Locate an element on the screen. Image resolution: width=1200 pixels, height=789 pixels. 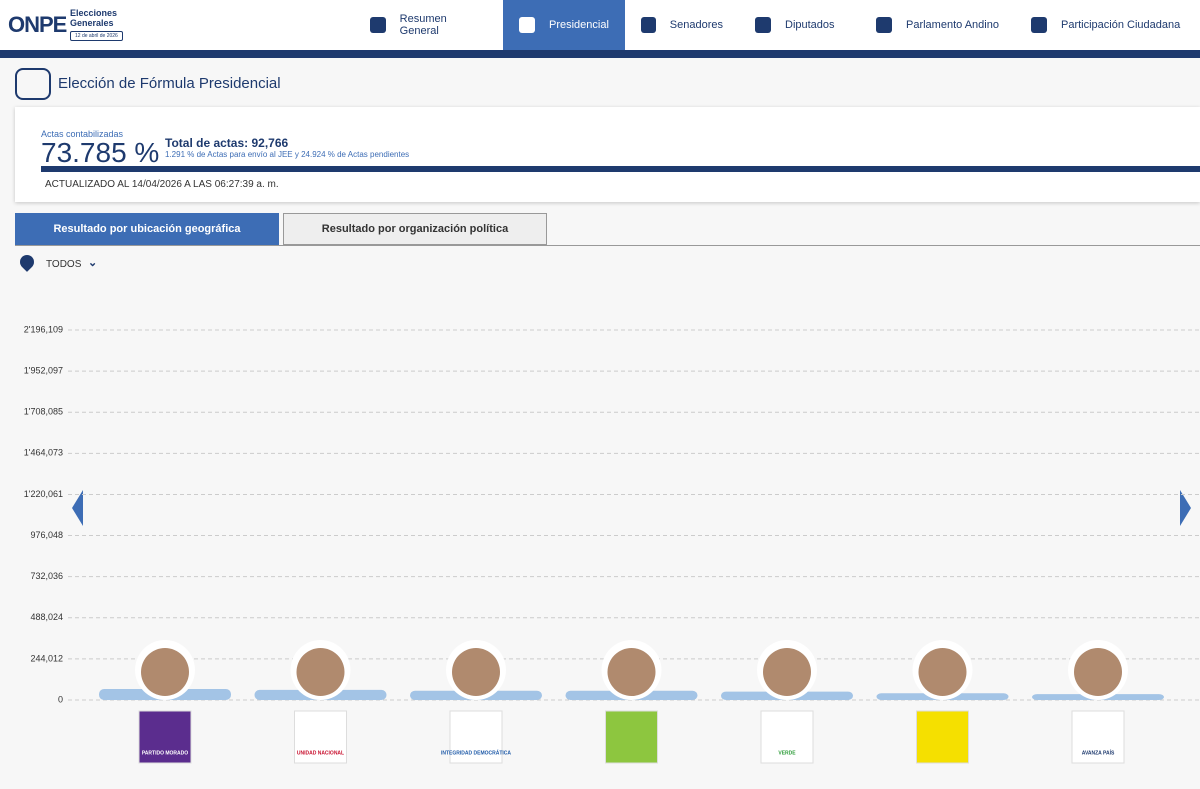
y-tick-label: 0 is located at coordinates (60, 699).